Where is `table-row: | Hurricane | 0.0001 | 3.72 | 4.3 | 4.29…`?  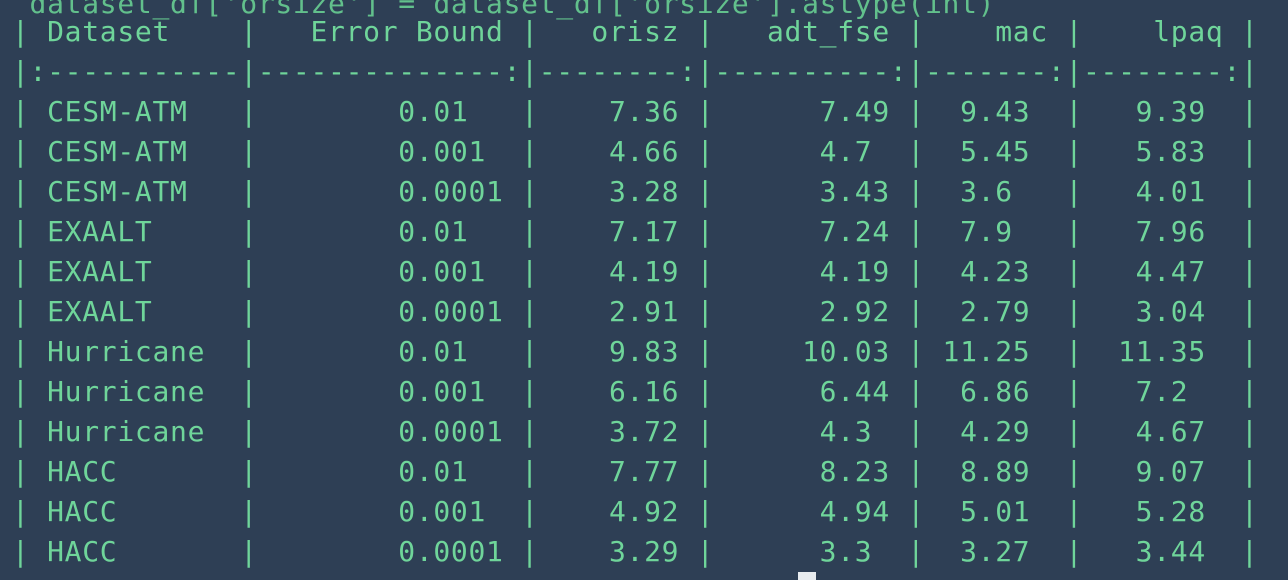
table-row: | Hurricane | 0.0001 | 3.72 | 4.3 | 4.29… is located at coordinates (635, 431).